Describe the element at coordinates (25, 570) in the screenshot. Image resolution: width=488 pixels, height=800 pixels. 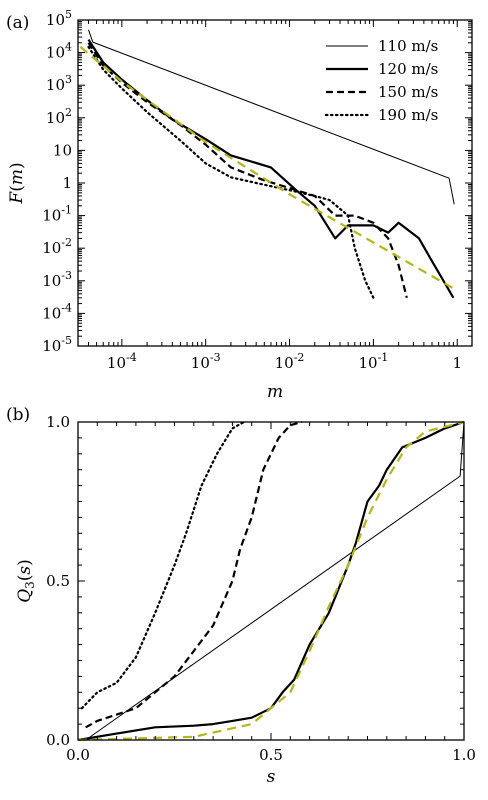
I see `panel-b-ylabel-arg: s` at that location.